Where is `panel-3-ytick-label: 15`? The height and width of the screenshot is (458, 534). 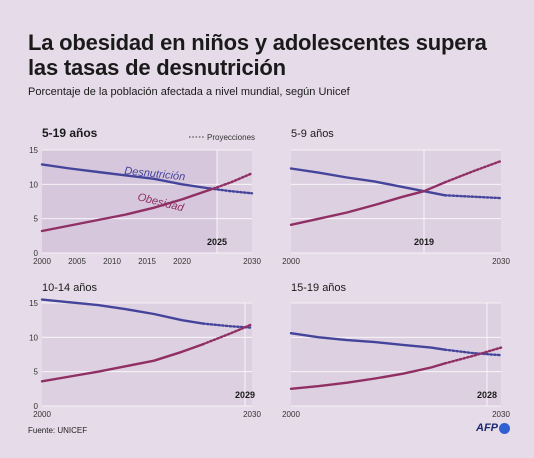 panel-3-ytick-label: 15 is located at coordinates (33, 303).